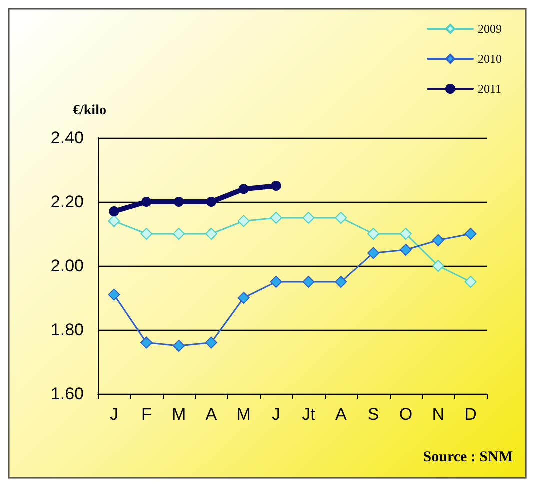  Describe the element at coordinates (374, 414) in the screenshot. I see `x-tick-label: S` at that location.